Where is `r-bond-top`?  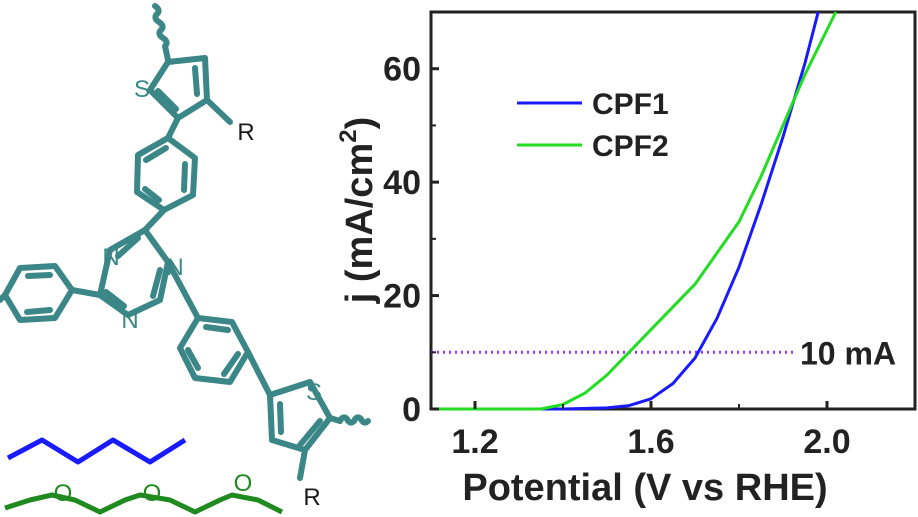
r-bond-top is located at coordinates (218, 111).